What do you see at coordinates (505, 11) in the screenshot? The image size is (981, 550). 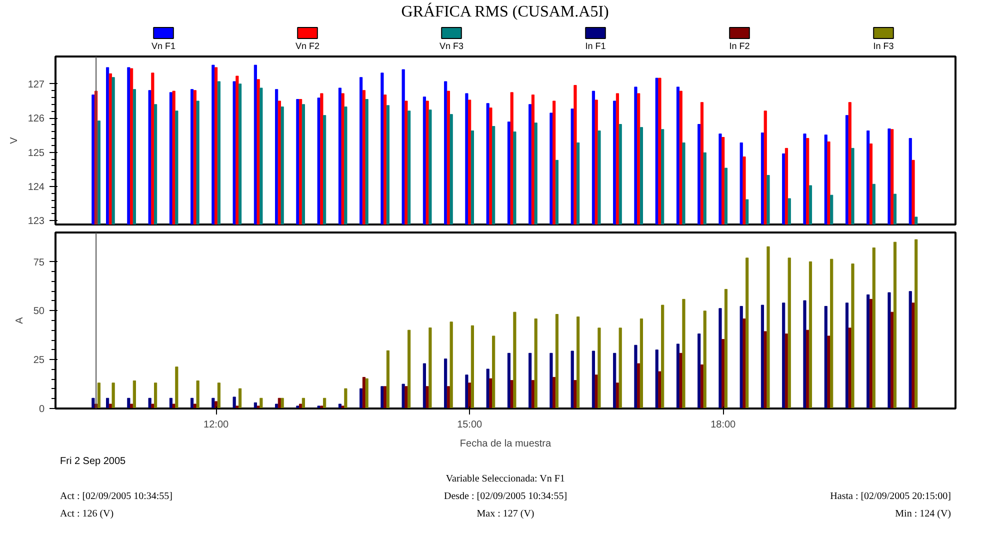 I see `chart-title: GRÁFICA RMS (CUSAM.A5I)` at bounding box center [505, 11].